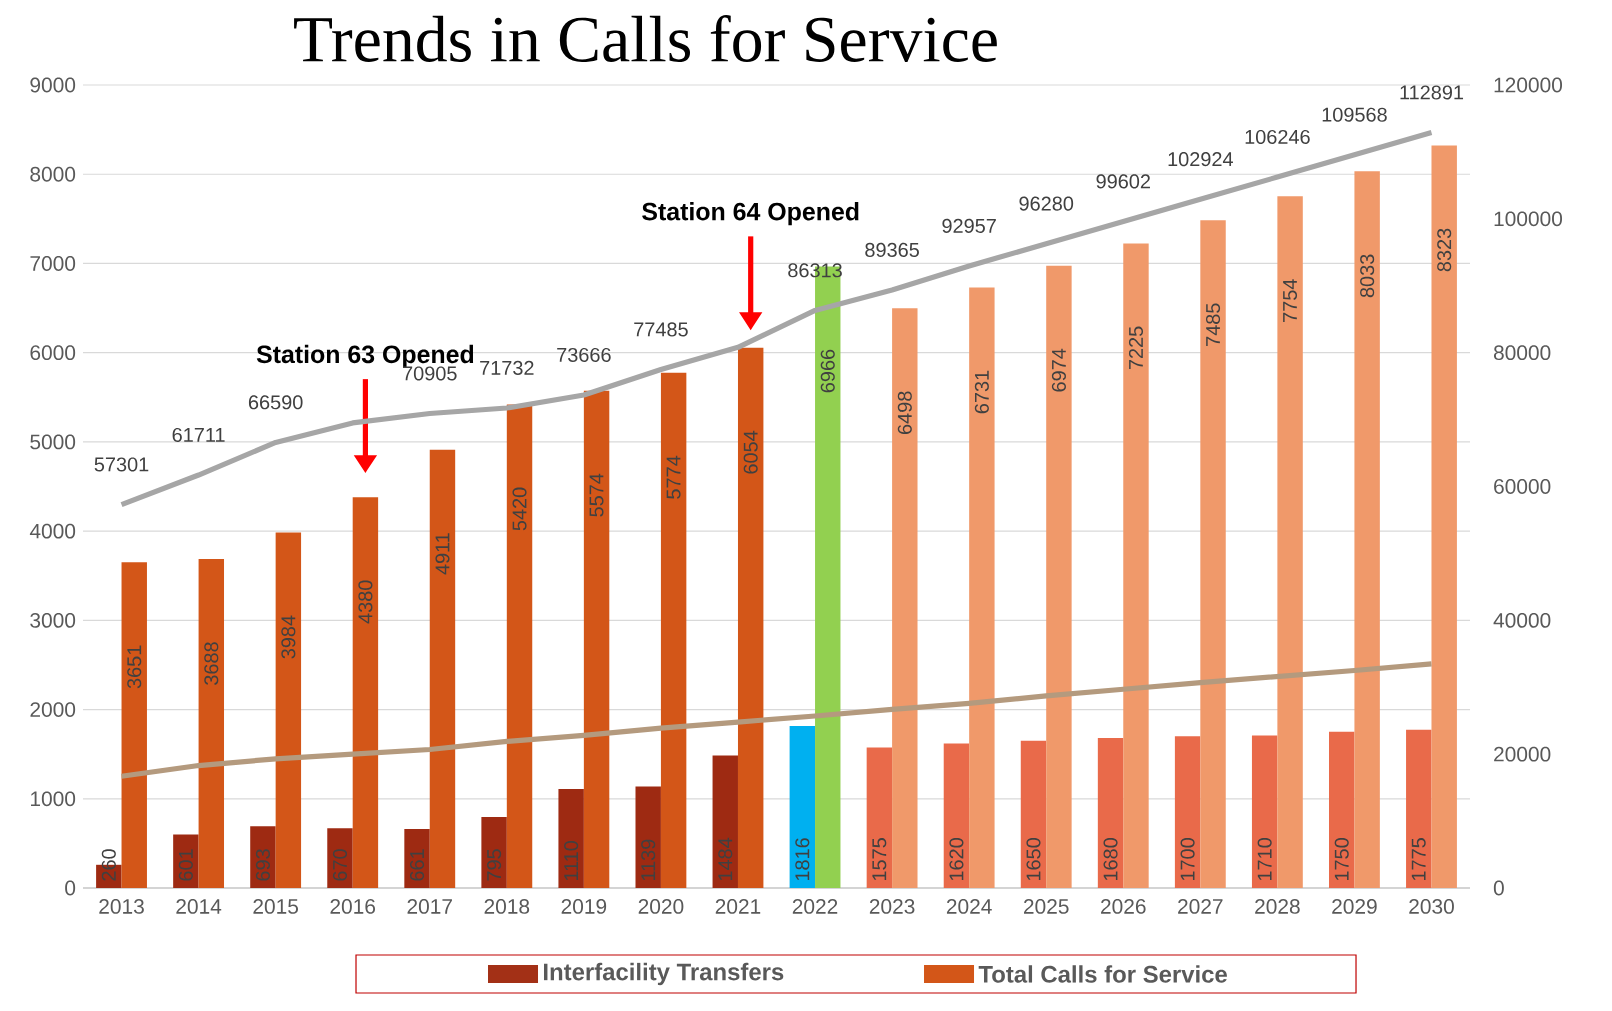 This screenshot has height=1011, width=1612. Describe the element at coordinates (571, 861) in the screenshot. I see `data-label: 1110` at that location.